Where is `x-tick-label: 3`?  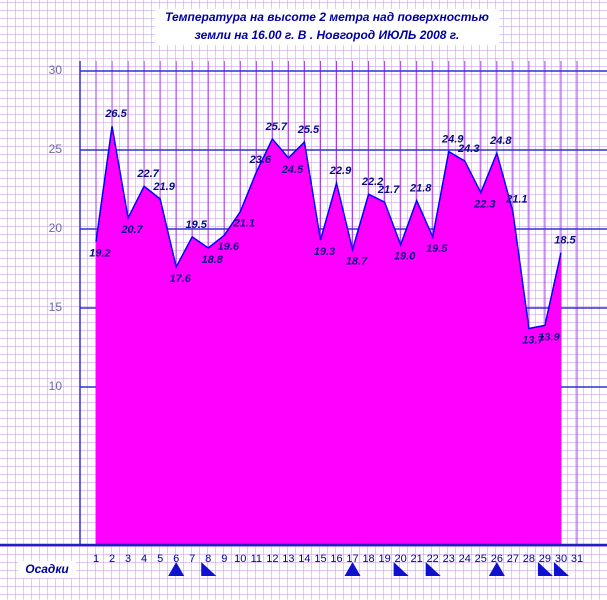
x-tick-label: 3 is located at coordinates (128, 559).